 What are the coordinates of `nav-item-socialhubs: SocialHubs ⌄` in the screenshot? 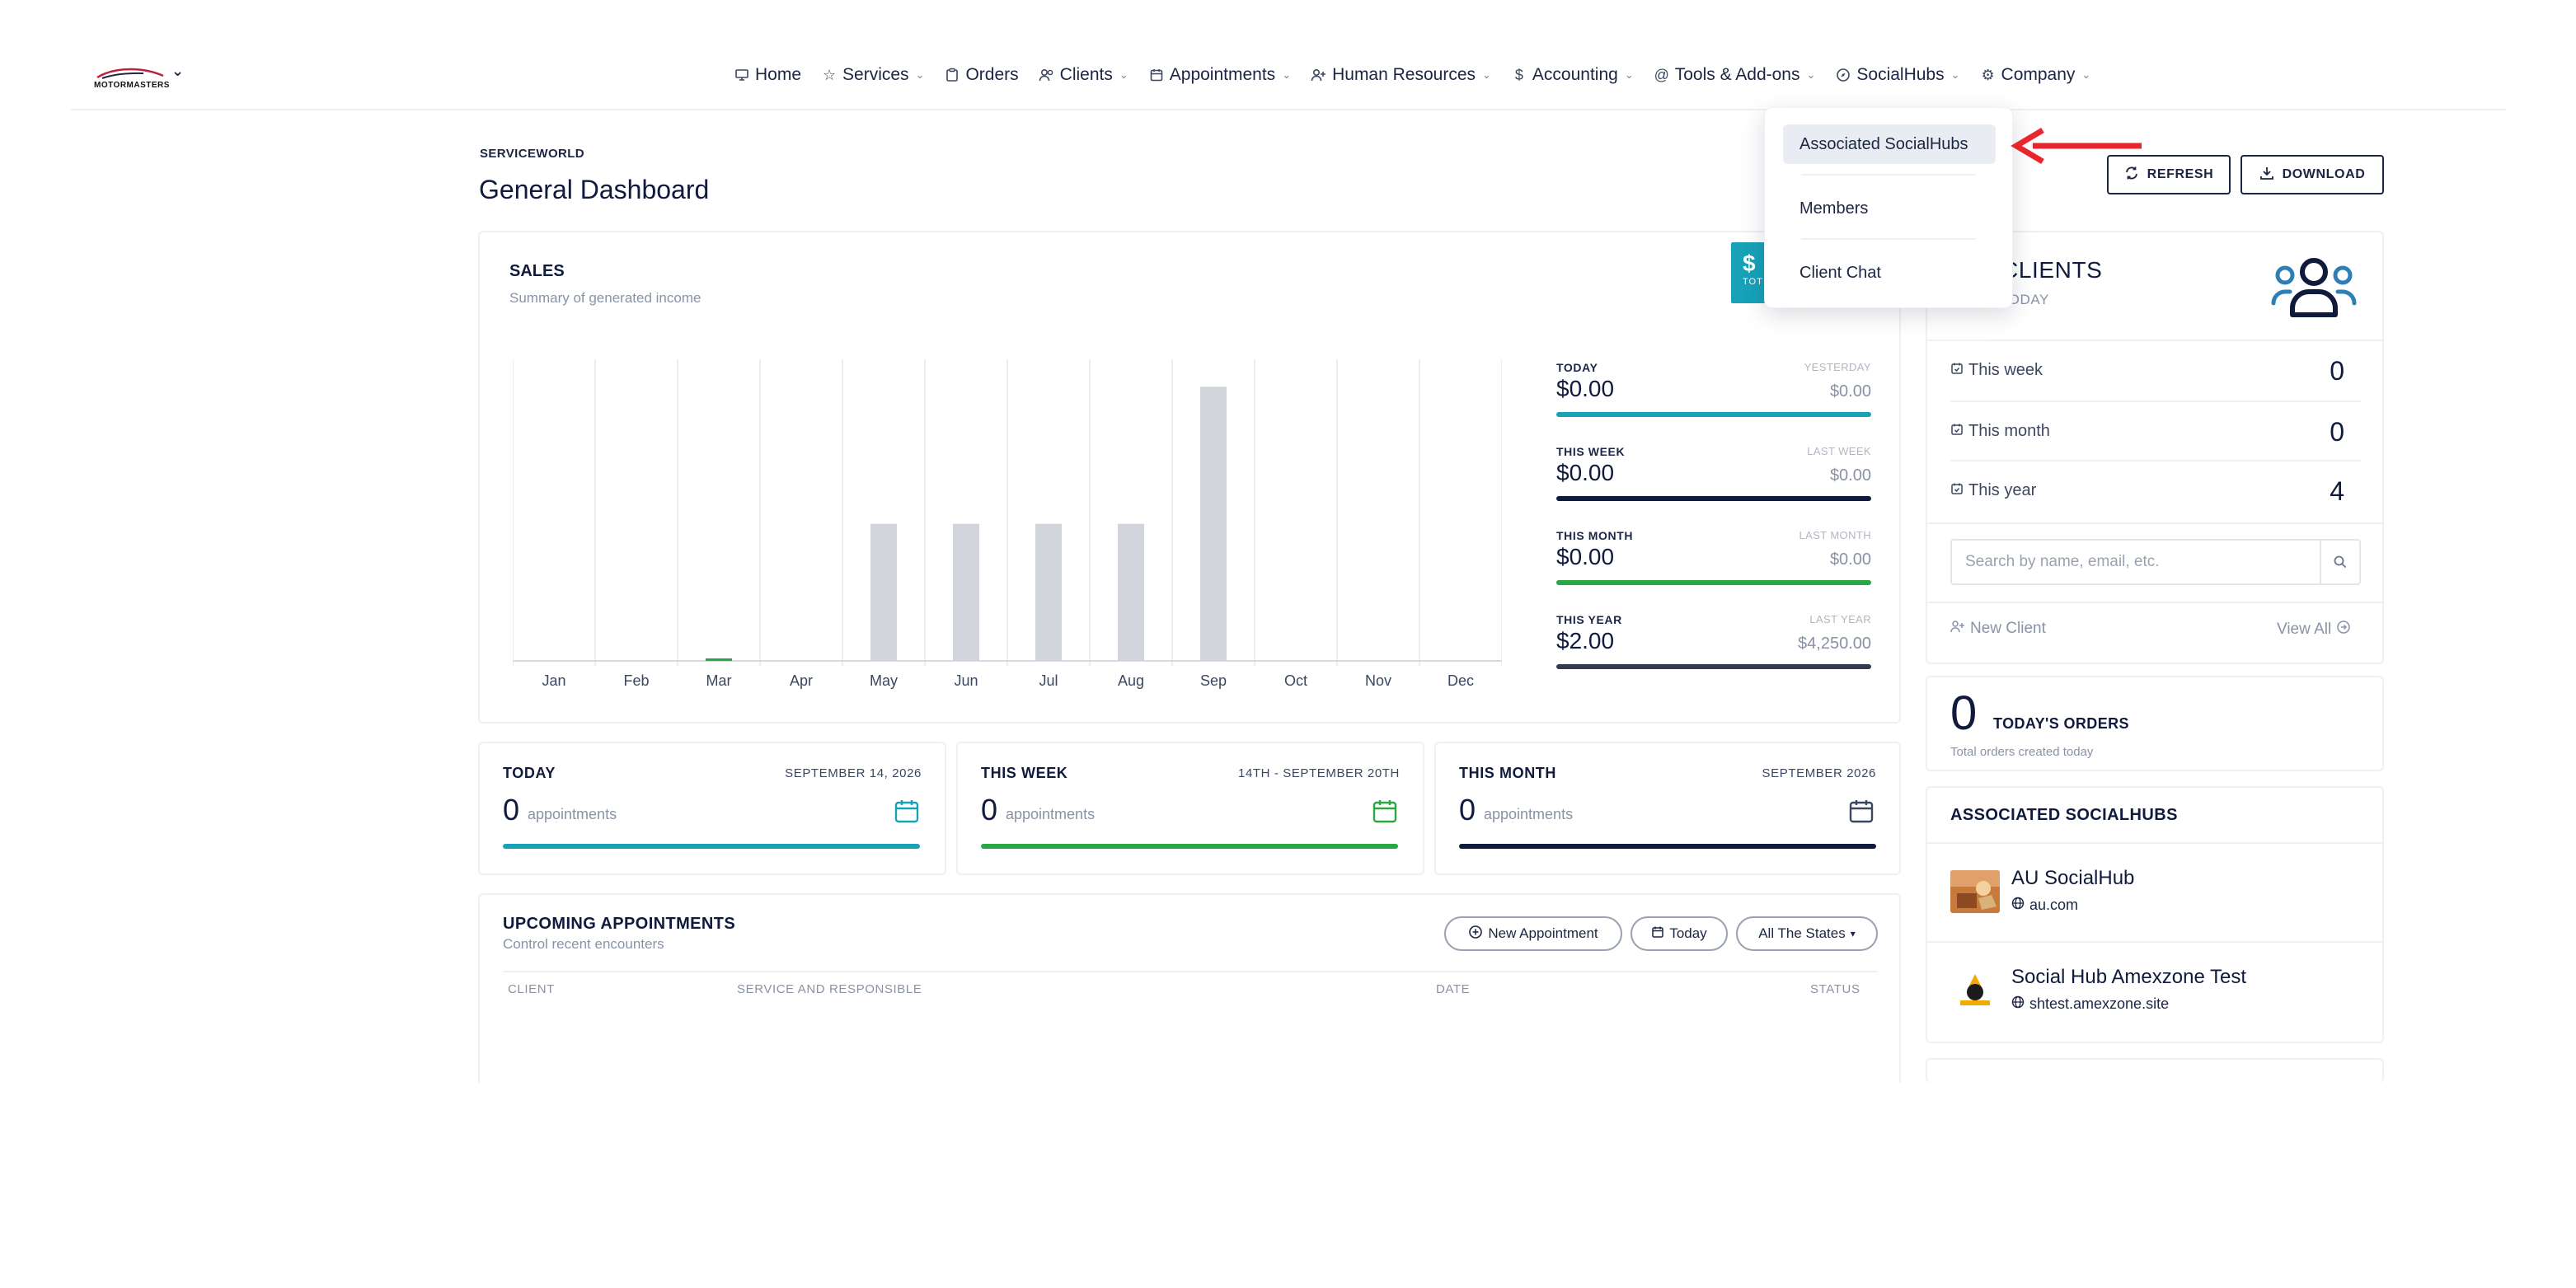 It's located at (1898, 75).